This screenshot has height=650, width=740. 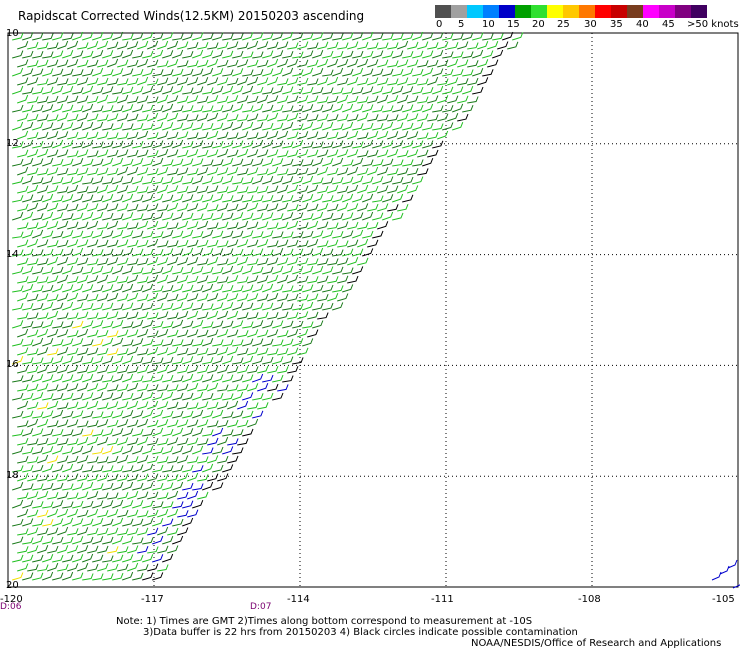 What do you see at coordinates (513, 24) in the screenshot?
I see `legend-label: 15` at bounding box center [513, 24].